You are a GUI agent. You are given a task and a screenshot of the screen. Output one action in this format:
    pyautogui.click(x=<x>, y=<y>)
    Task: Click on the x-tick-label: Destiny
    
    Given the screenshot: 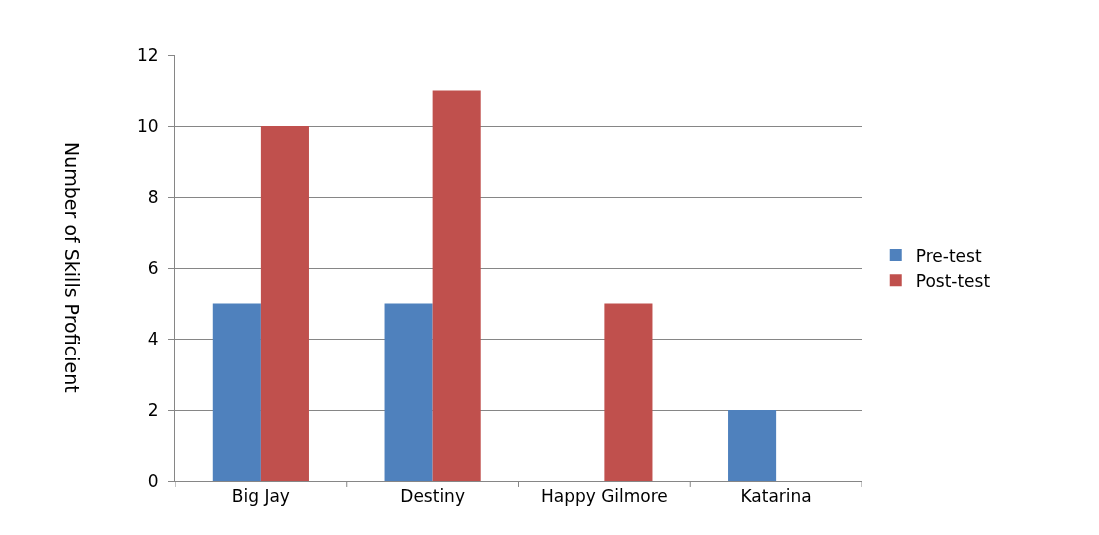 What is the action you would take?
    pyautogui.click(x=432, y=496)
    